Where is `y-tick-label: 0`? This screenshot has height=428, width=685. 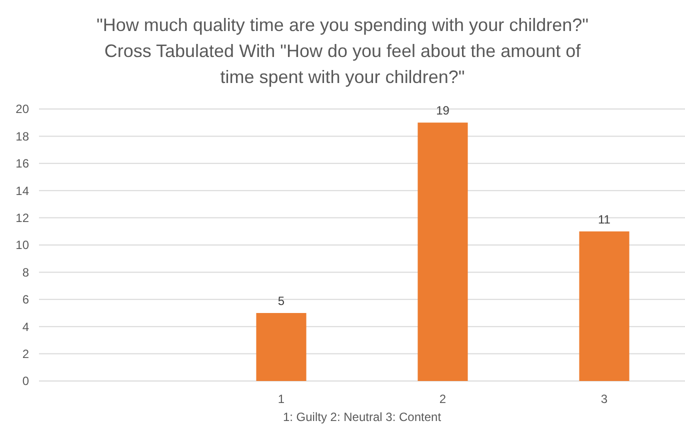 y-tick-label: 0 is located at coordinates (26, 381).